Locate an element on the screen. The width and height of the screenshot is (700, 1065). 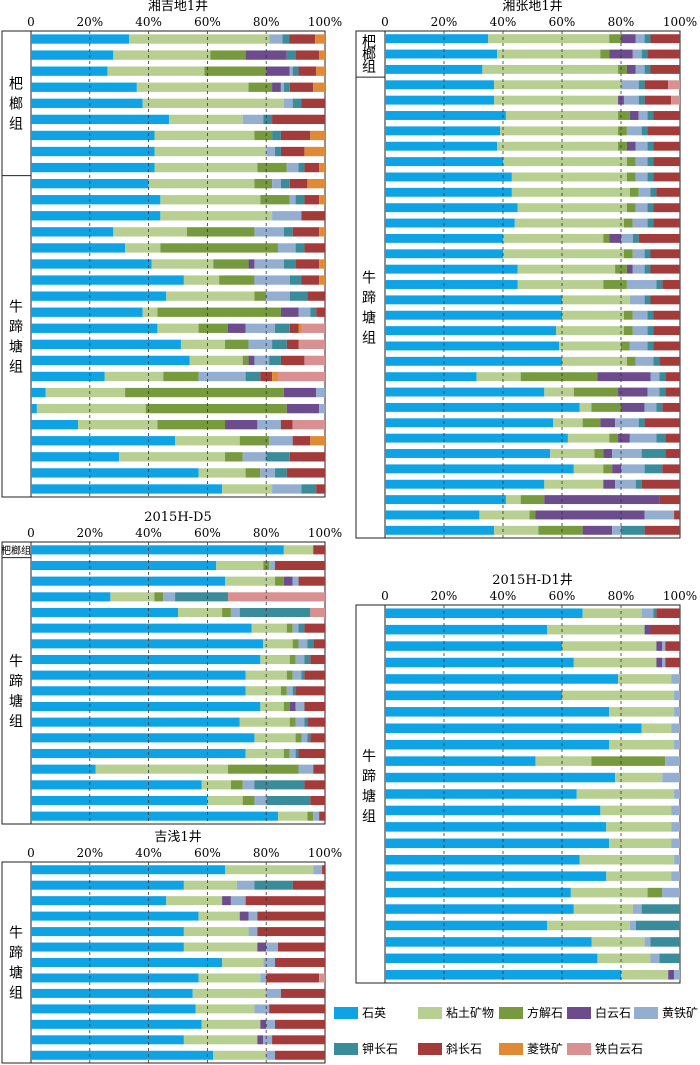
unit-label: 牛蹄塘组 is located at coordinates (16, 692).